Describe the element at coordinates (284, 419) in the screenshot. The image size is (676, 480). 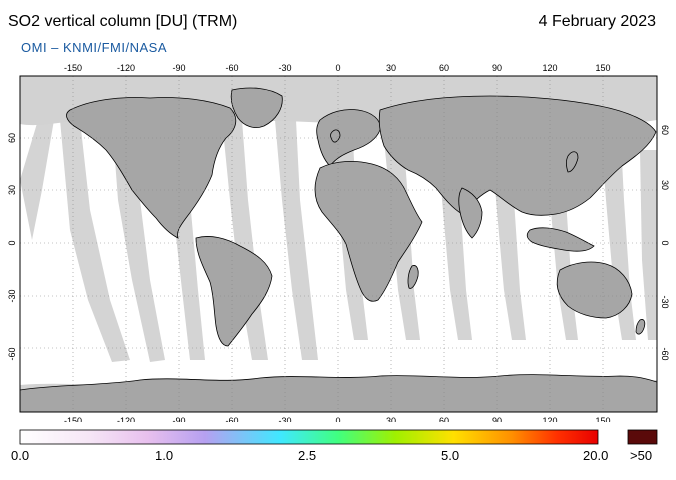
I see `lon-tick-bottom: -30` at that location.